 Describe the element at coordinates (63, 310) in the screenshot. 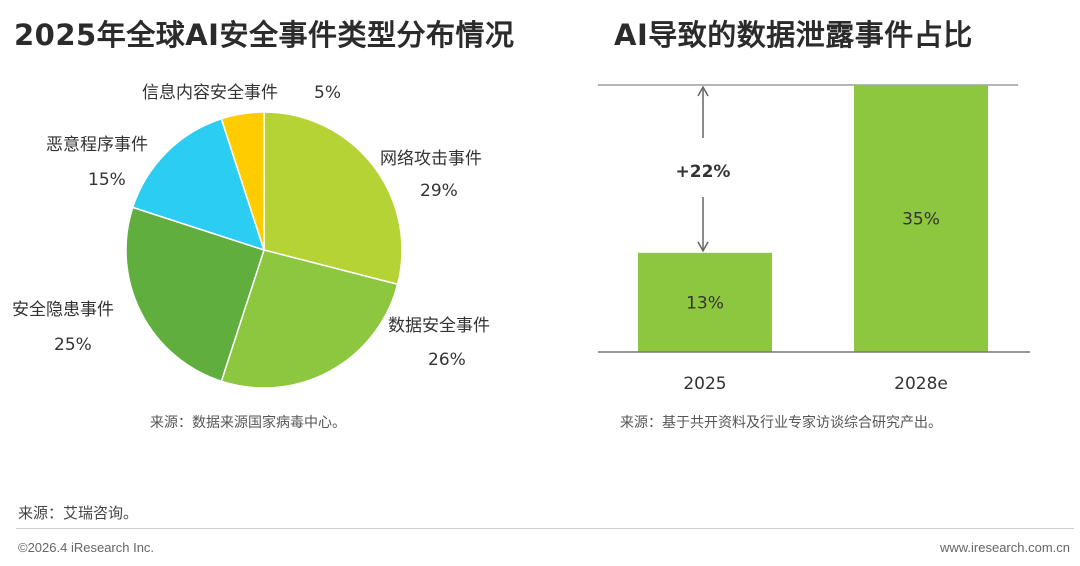

I see `pie-slice-label: 安全隐患事件` at that location.